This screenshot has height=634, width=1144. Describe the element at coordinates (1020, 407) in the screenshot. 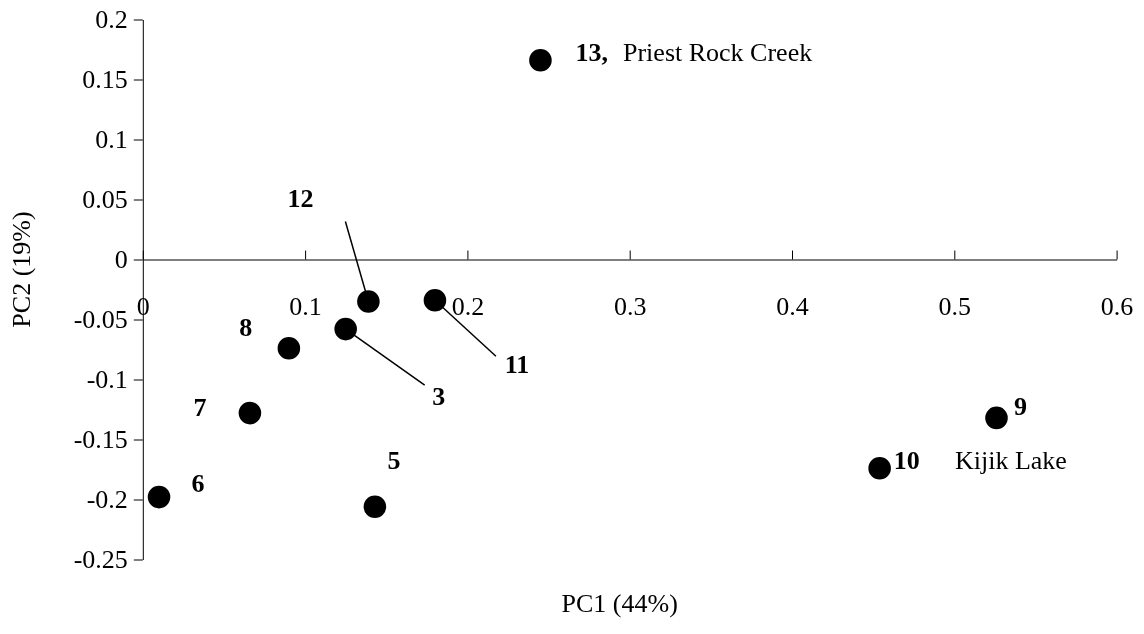

I see `annotation: 9` at that location.